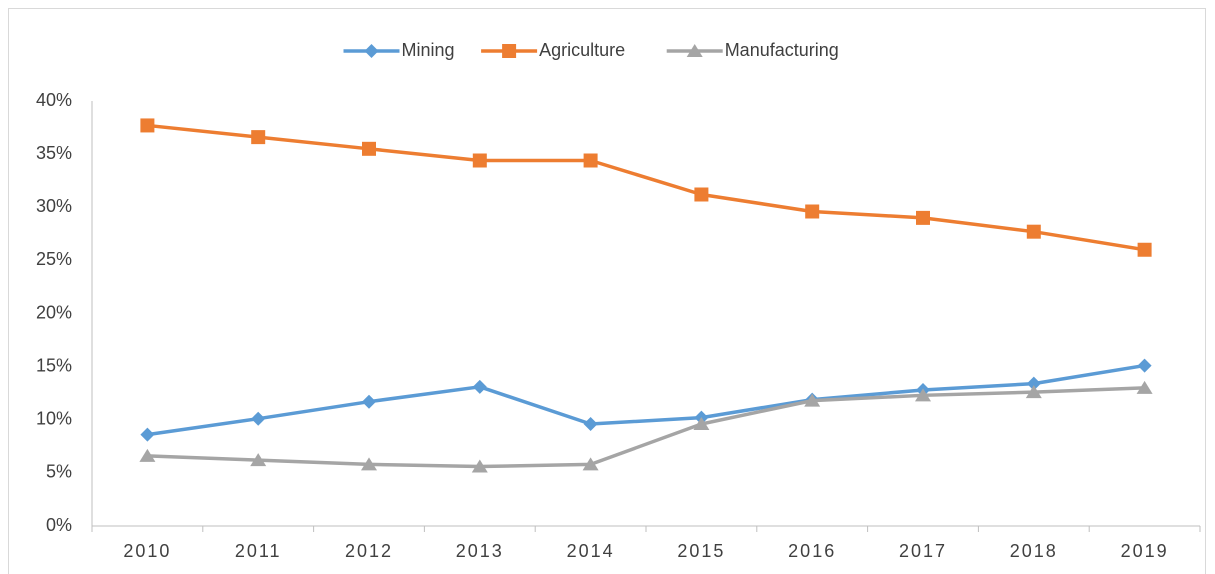 The width and height of the screenshot is (1215, 574). What do you see at coordinates (1145, 551) in the screenshot?
I see `x-tick-label: 2019` at bounding box center [1145, 551].